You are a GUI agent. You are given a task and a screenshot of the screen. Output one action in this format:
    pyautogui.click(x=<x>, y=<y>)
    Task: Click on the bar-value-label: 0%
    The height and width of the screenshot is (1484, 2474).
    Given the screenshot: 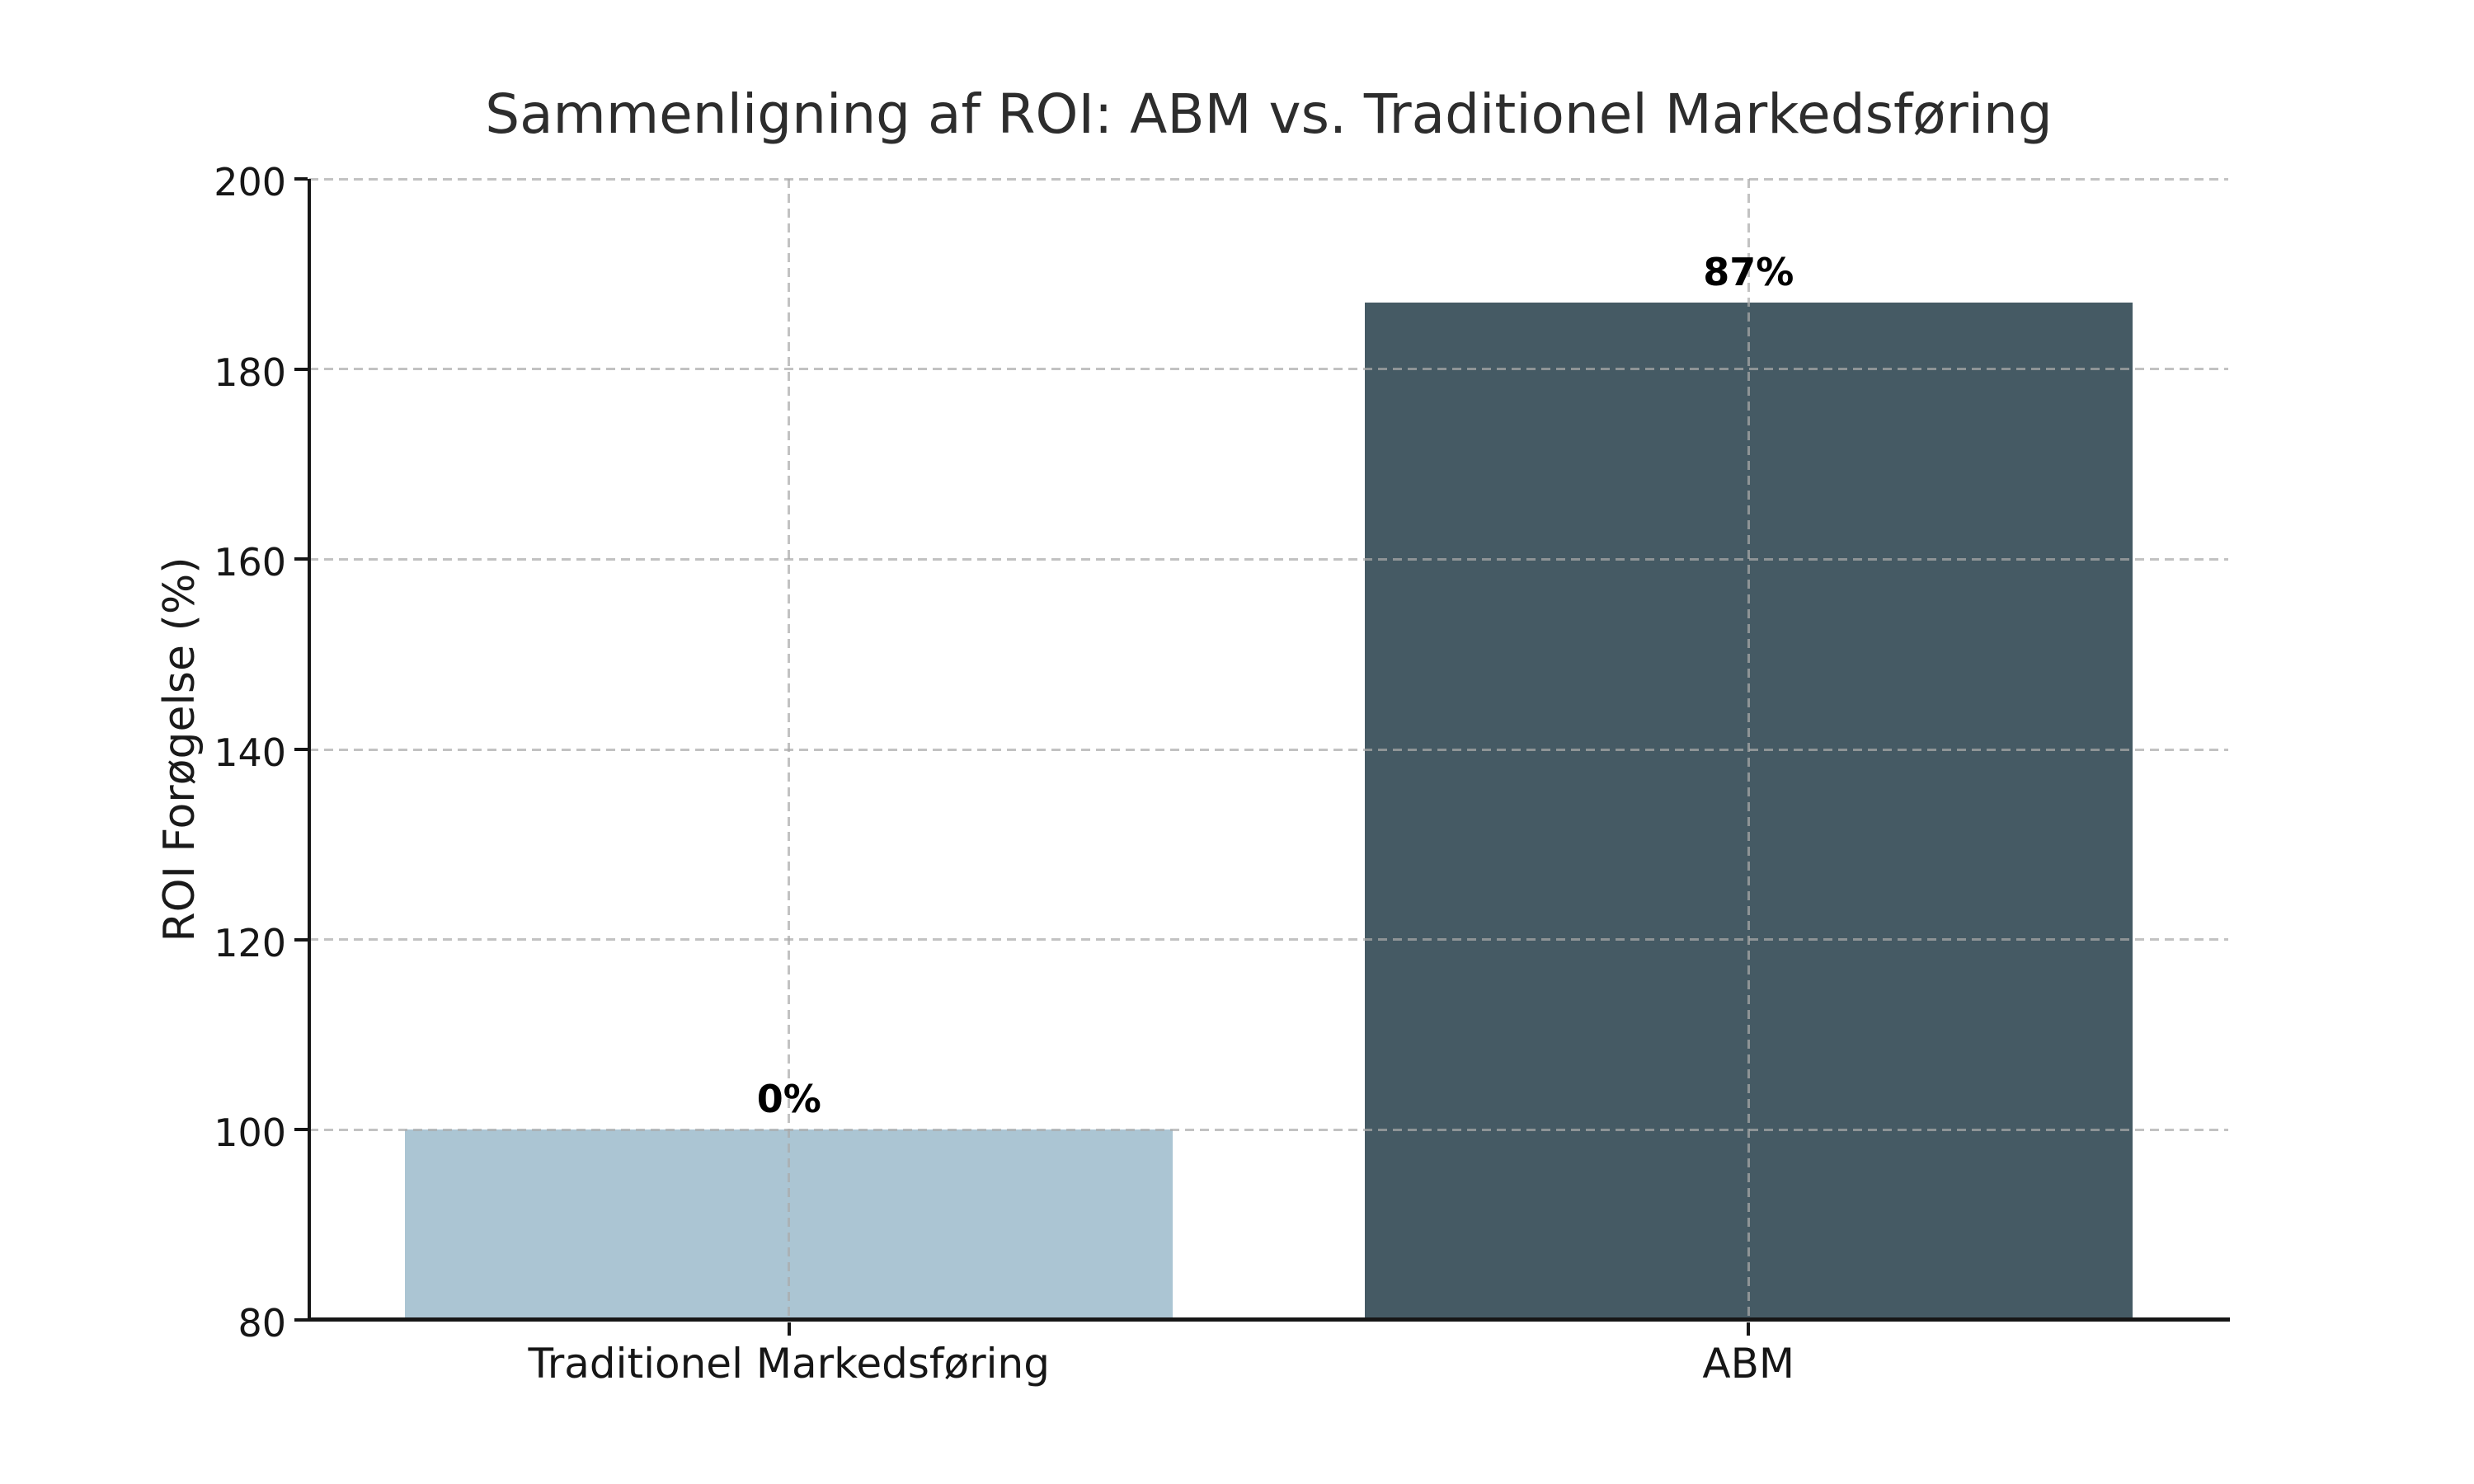 What is the action you would take?
    pyautogui.click(x=788, y=1099)
    